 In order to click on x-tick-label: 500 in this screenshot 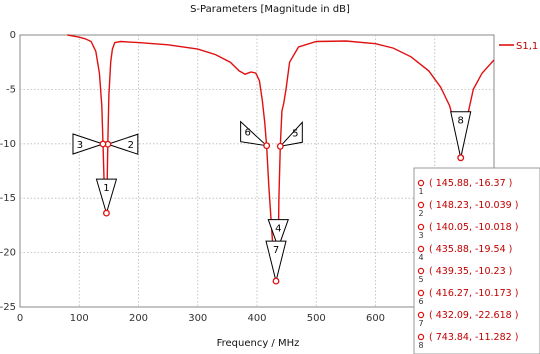, I will do `click(316, 318)`.